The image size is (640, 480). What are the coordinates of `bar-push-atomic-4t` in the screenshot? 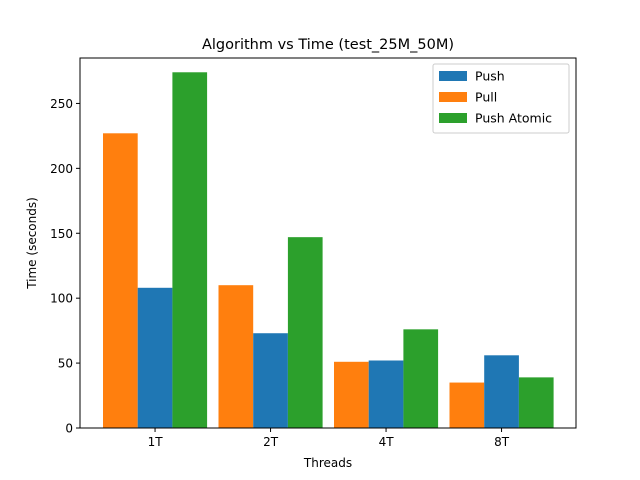 It's located at (421, 378).